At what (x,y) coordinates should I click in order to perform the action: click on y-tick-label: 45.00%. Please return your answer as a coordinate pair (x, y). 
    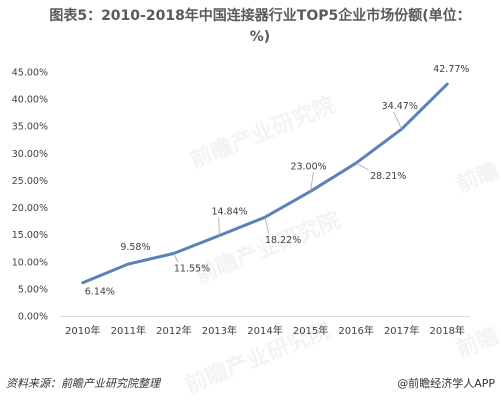
    Looking at the image, I should click on (30, 73).